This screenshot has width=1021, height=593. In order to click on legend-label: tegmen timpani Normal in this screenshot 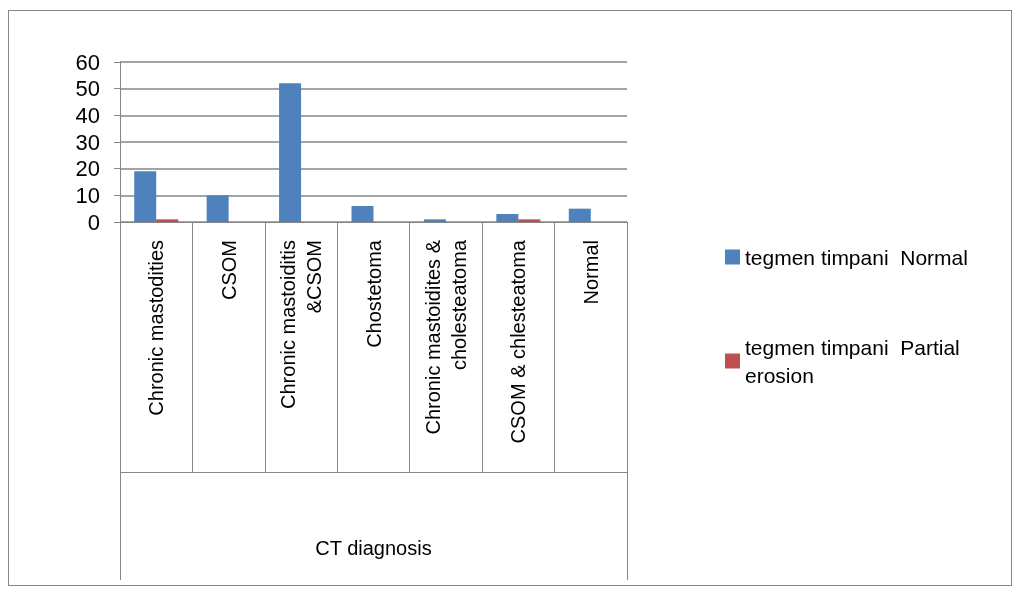, I will do `click(856, 257)`.